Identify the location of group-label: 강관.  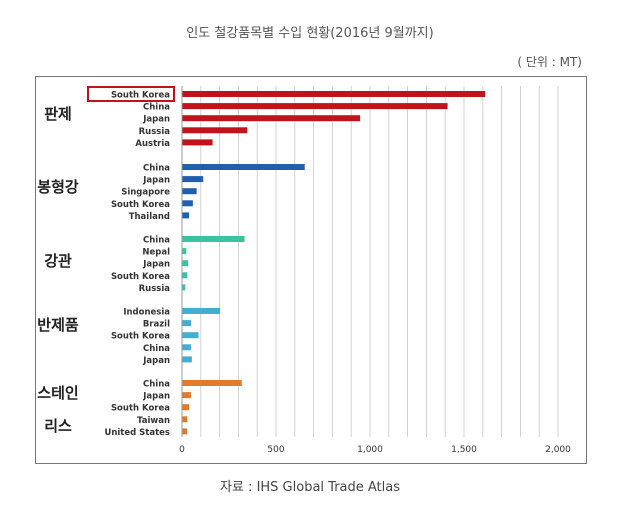
(58, 261).